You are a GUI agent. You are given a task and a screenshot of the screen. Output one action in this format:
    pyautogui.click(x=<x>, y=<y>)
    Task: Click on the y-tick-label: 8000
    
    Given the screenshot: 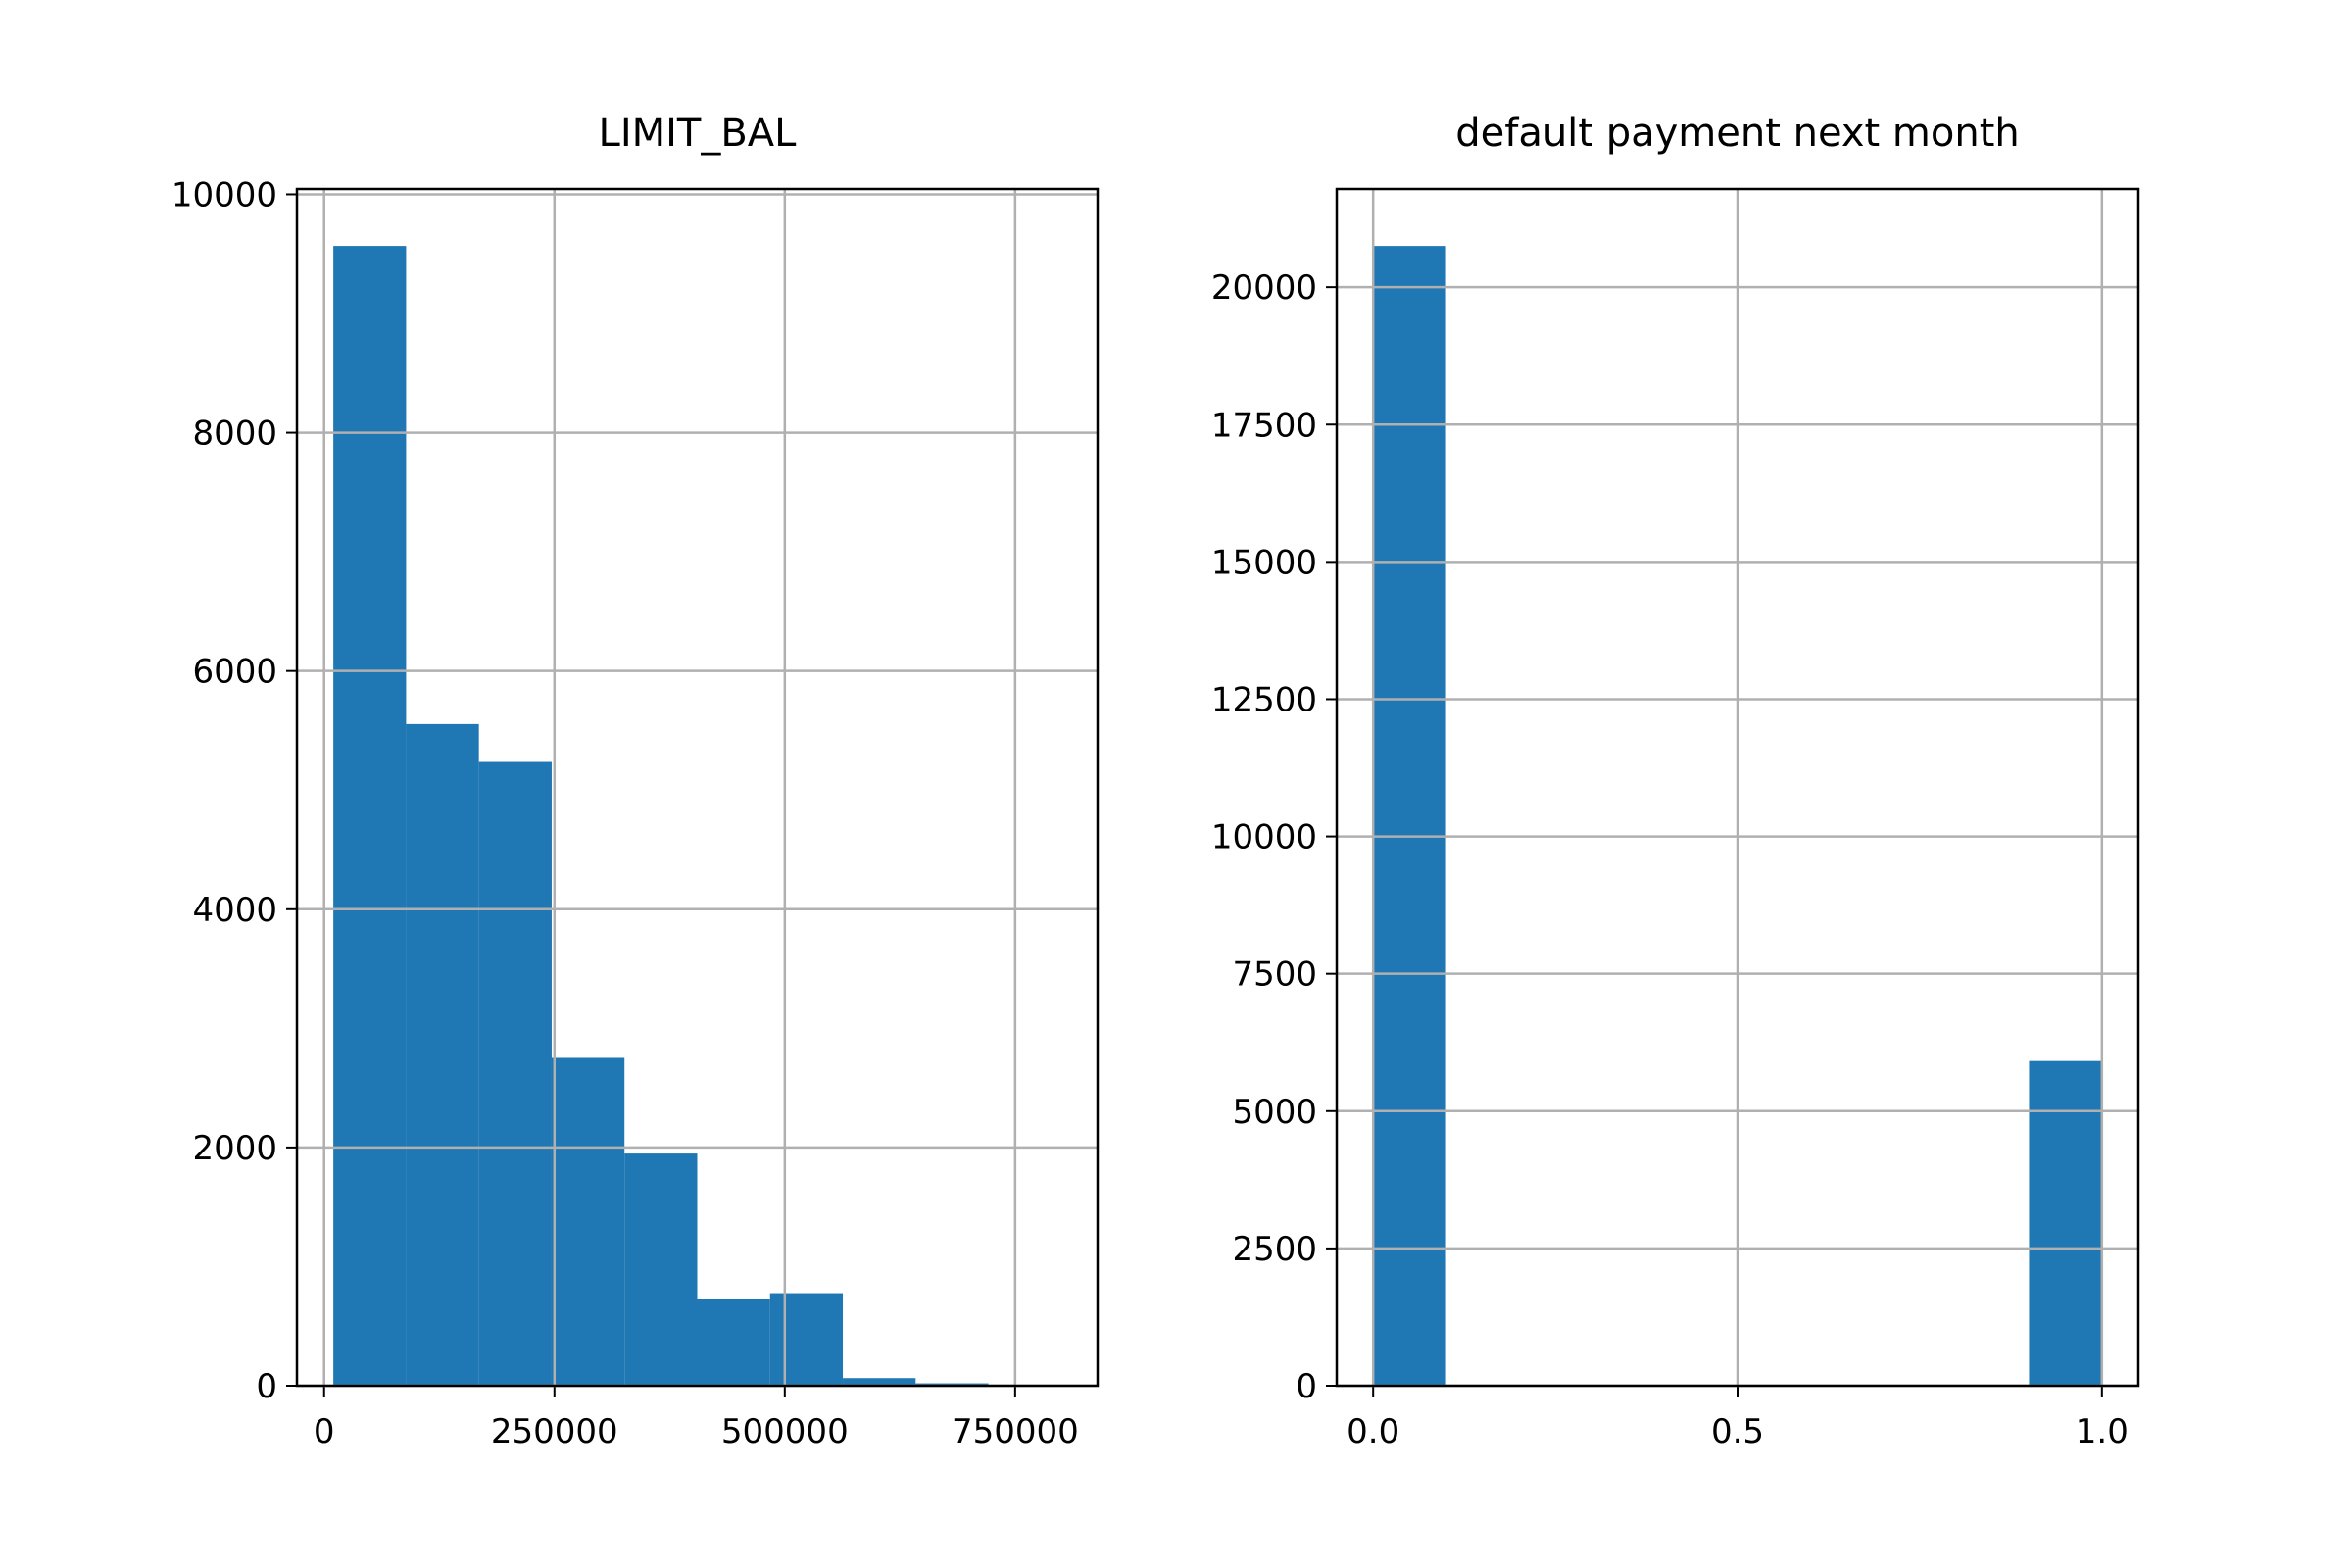 What is the action you would take?
    pyautogui.click(x=234, y=434)
    